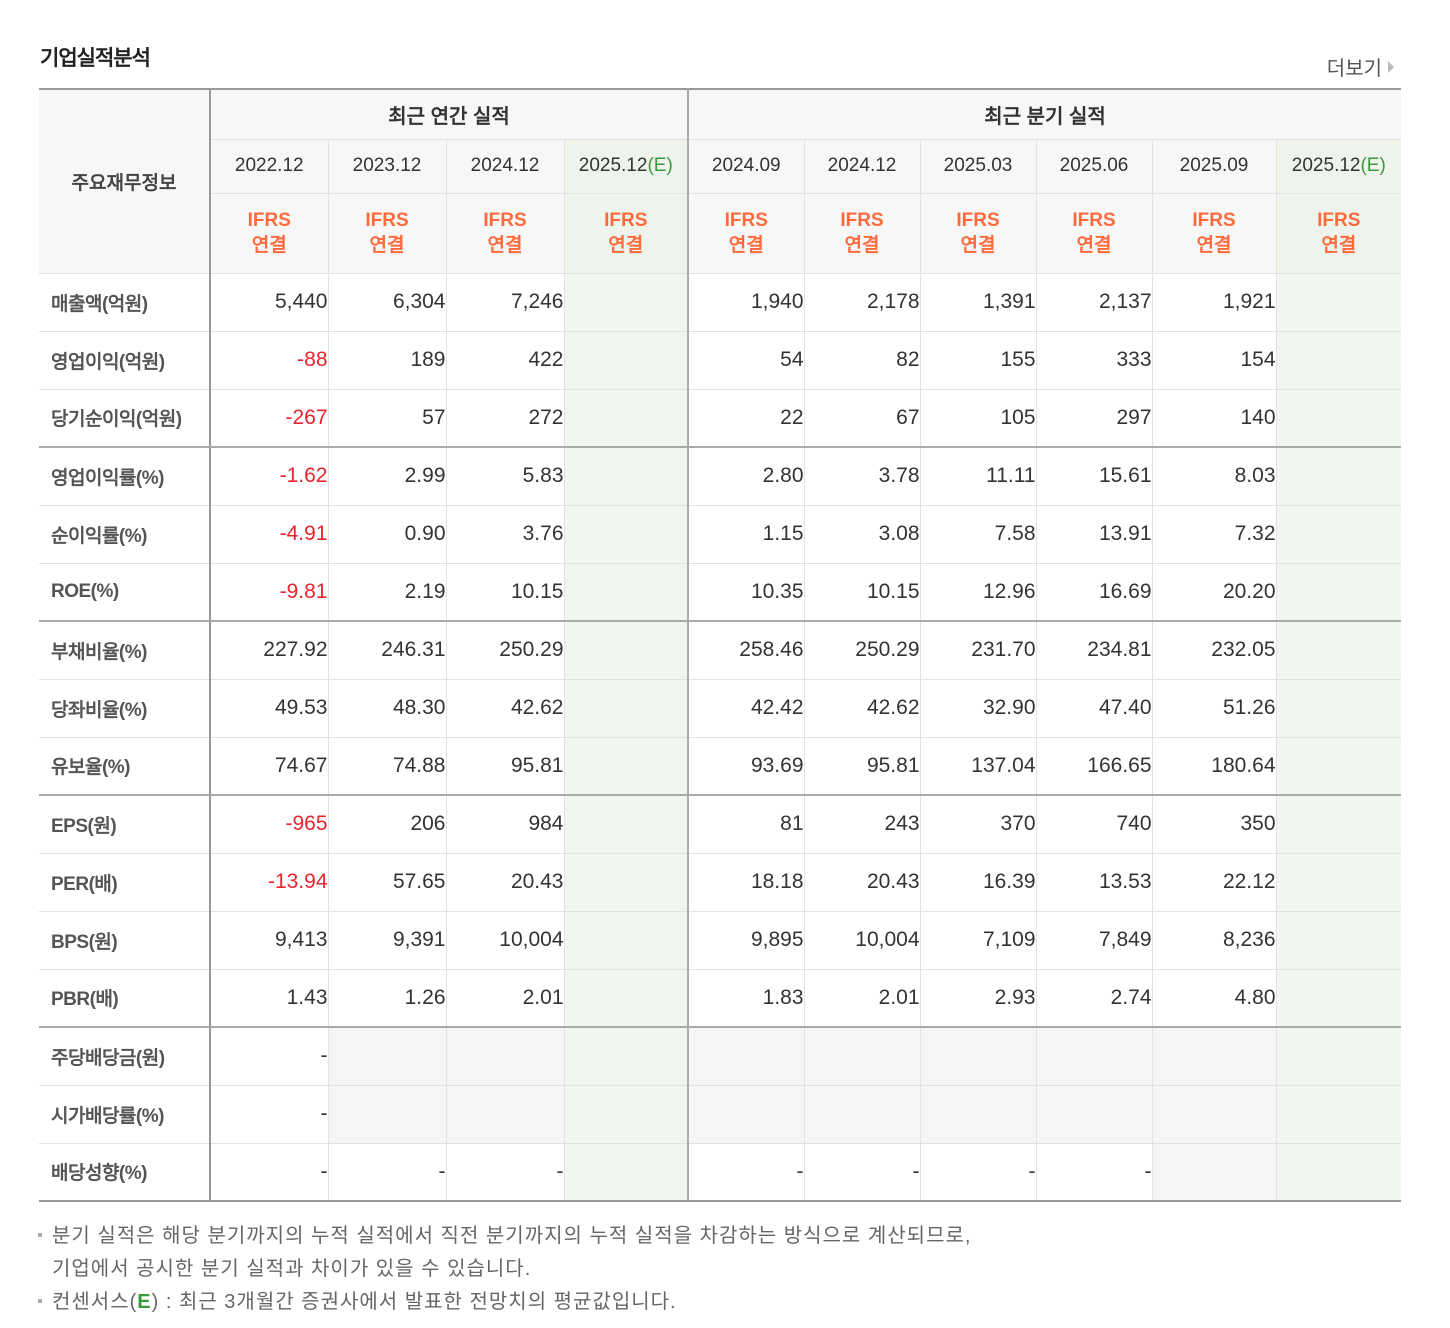  What do you see at coordinates (125, 766) in the screenshot?
I see `row-label: 유보율(%)` at bounding box center [125, 766].